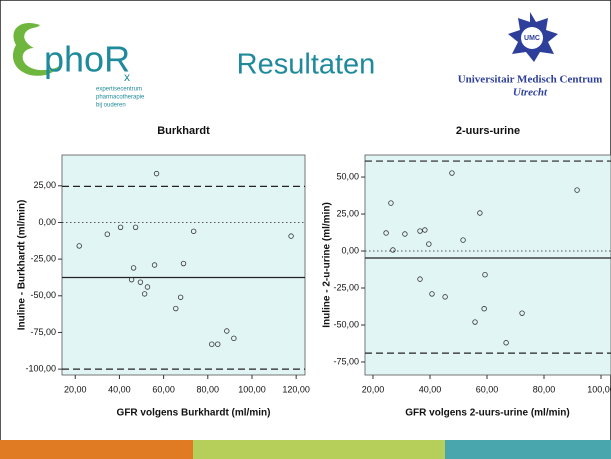 The image size is (611, 459). Describe the element at coordinates (87, 59) in the screenshot. I see `logo-text: phoR` at that location.